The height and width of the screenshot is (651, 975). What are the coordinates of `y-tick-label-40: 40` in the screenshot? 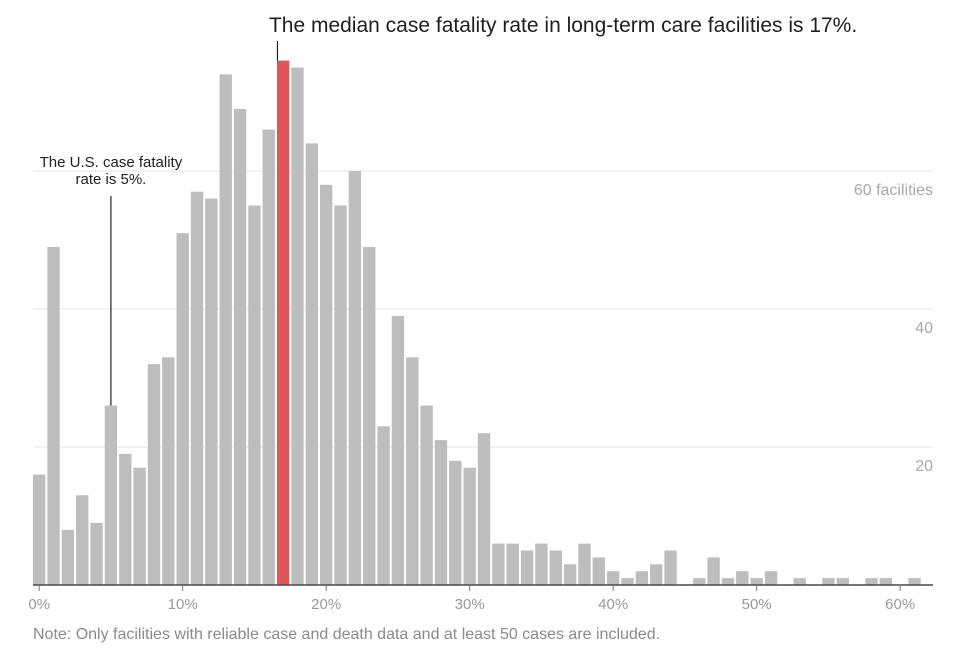 It's located at (924, 328).